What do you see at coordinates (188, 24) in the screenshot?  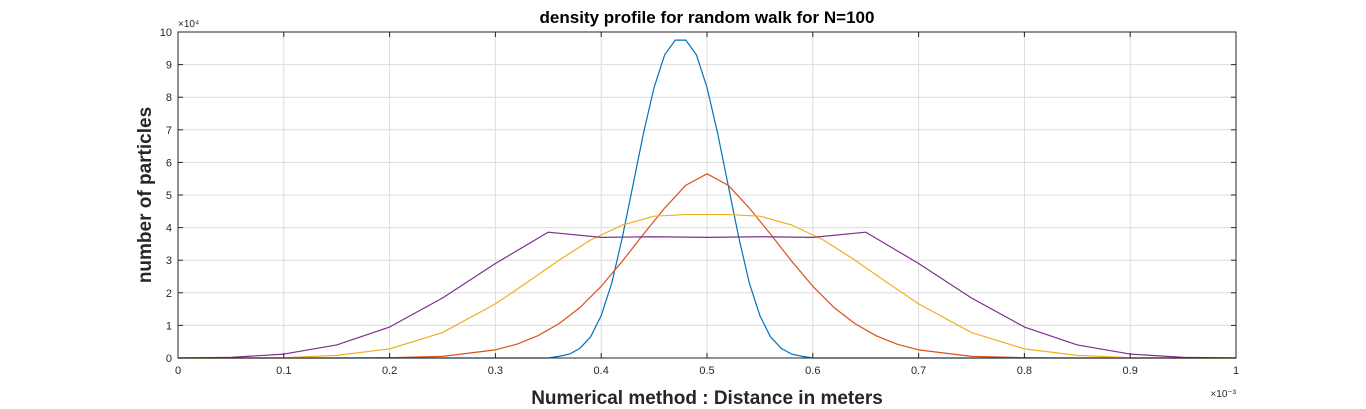 I see `y-exponent-label: ×10⁴` at bounding box center [188, 24].